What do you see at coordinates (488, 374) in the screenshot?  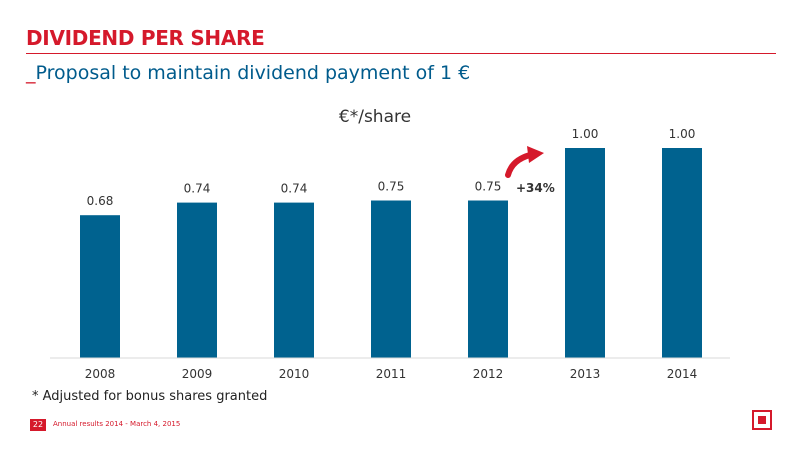 I see `x-tick-2012: 2012` at bounding box center [488, 374].